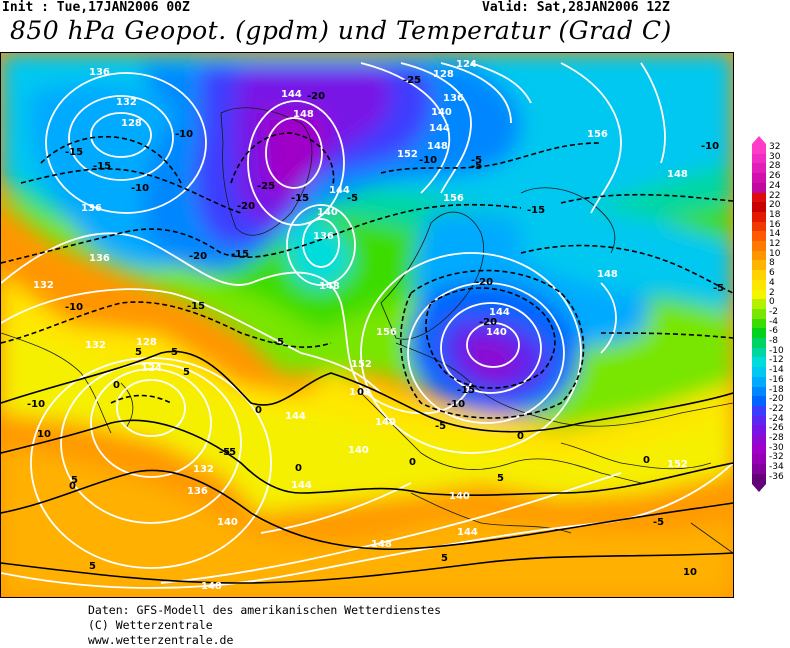  I want to click on init-time: Init : Tue,17JAN2006 00Z, so click(96, 7).